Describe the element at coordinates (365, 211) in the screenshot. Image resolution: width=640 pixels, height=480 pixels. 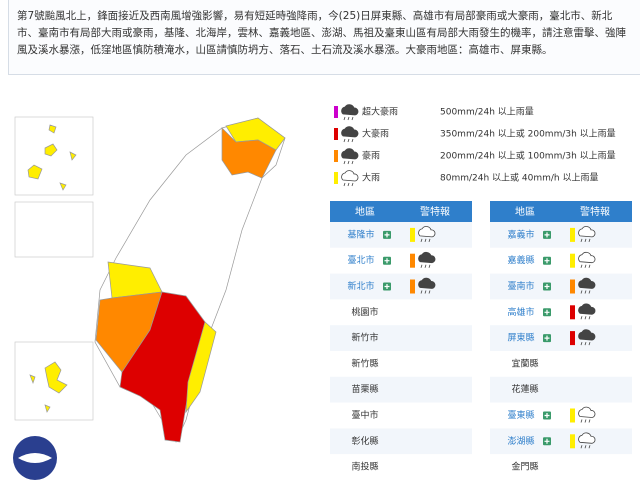
I see `table-header-cell: 地區` at that location.